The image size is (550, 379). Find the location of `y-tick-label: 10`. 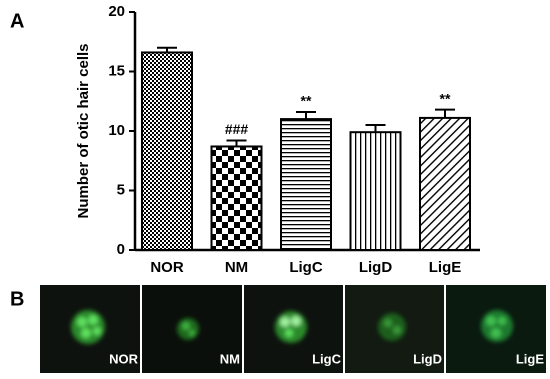

y-tick-label: 10 is located at coordinates (116, 130).